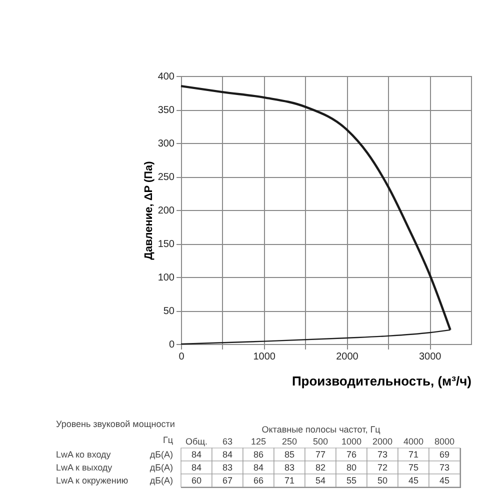 This screenshot has height=500, width=500. I want to click on data-label: 85, so click(289, 455).